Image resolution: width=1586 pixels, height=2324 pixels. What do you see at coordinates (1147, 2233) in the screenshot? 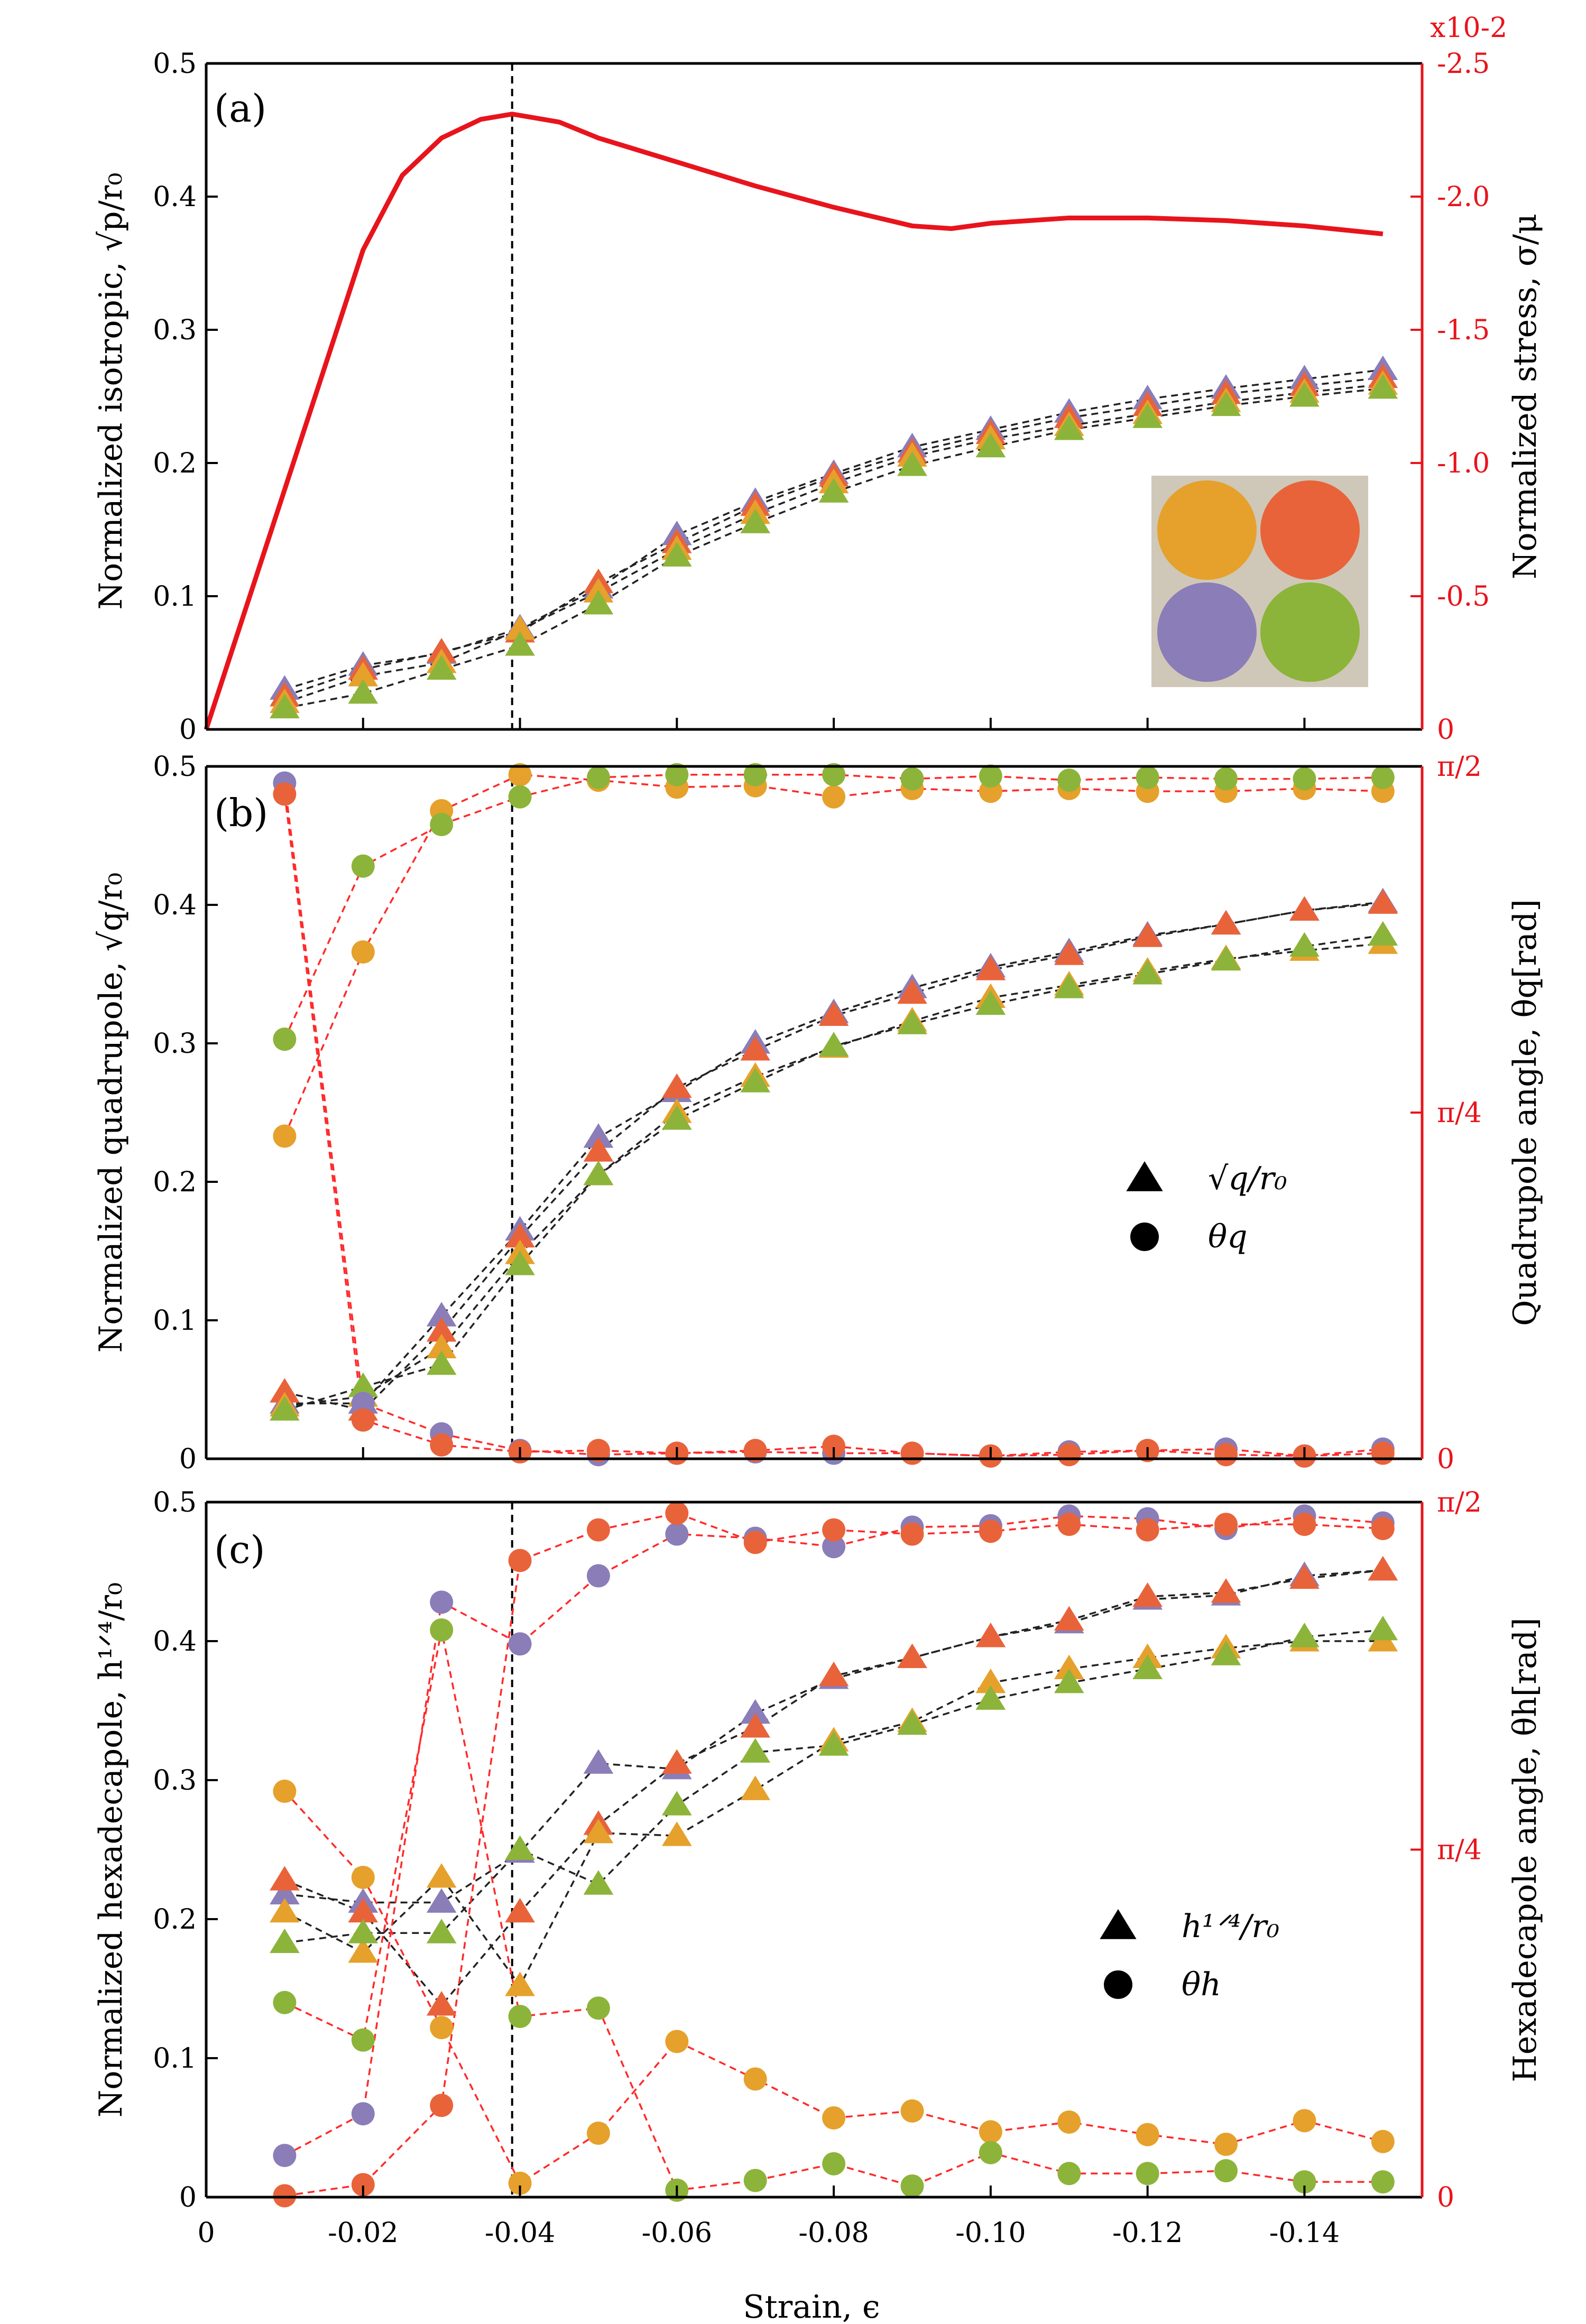
I see `xtick-label: -0.12` at bounding box center [1147, 2233].